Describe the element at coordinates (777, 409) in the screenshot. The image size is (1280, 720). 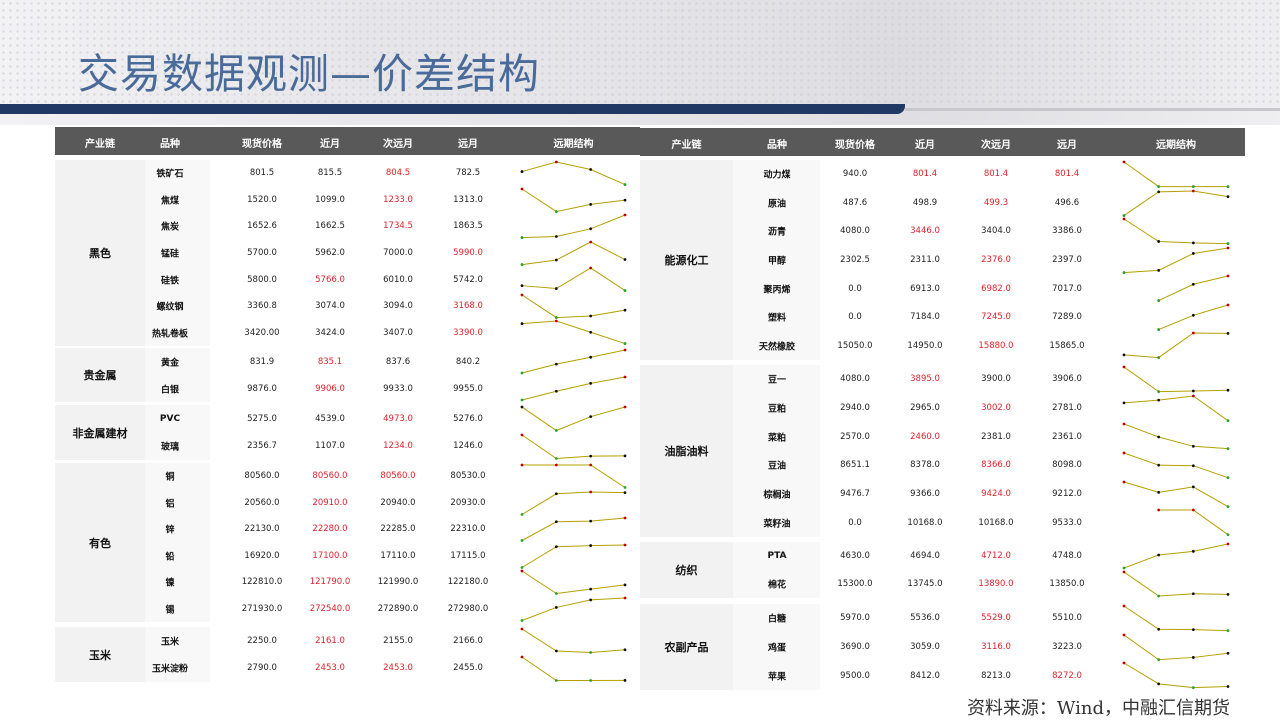
I see `variety-name: 豆粕` at that location.